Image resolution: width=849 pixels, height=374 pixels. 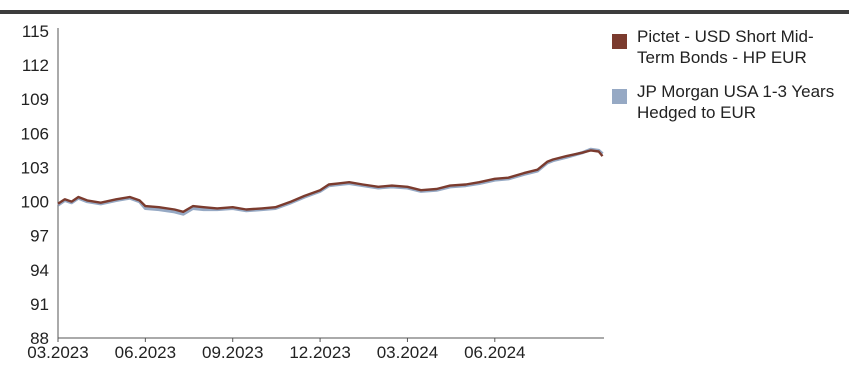 I want to click on y-tick-group: 115 112 109 106 103 100 97 94 91 88, so click(x=35, y=185).